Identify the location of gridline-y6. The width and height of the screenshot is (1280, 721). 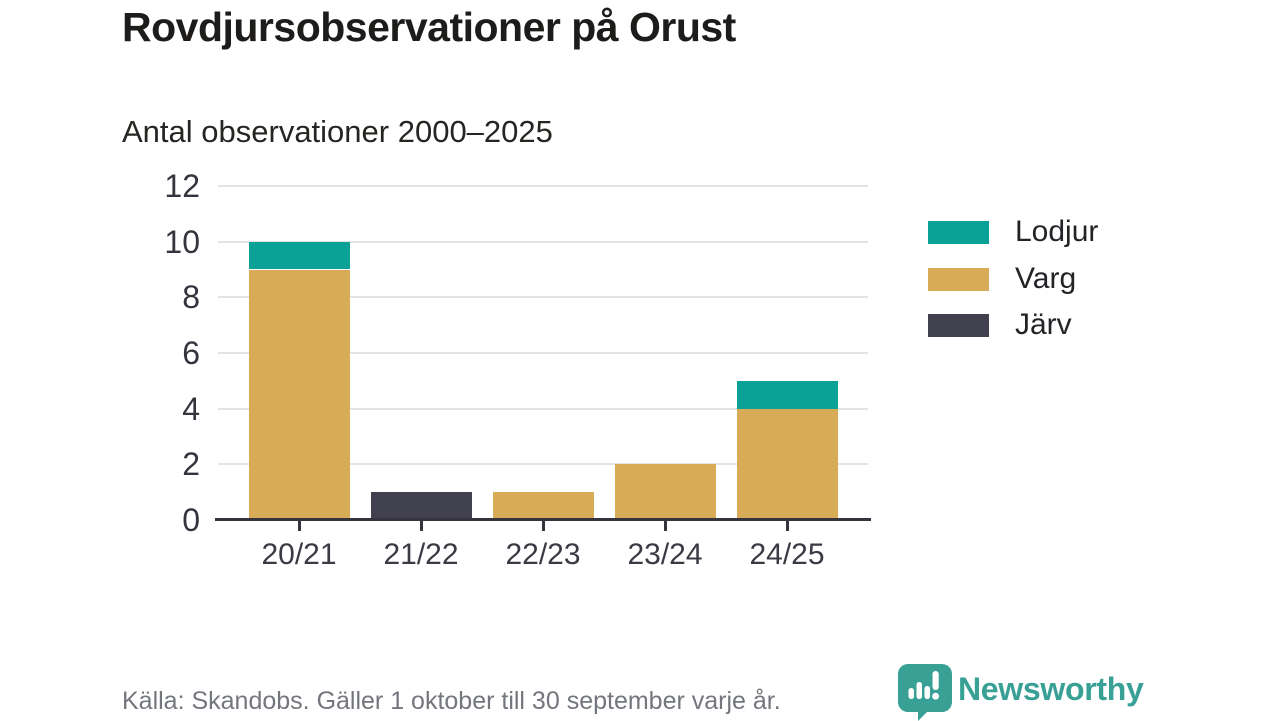
(543, 353).